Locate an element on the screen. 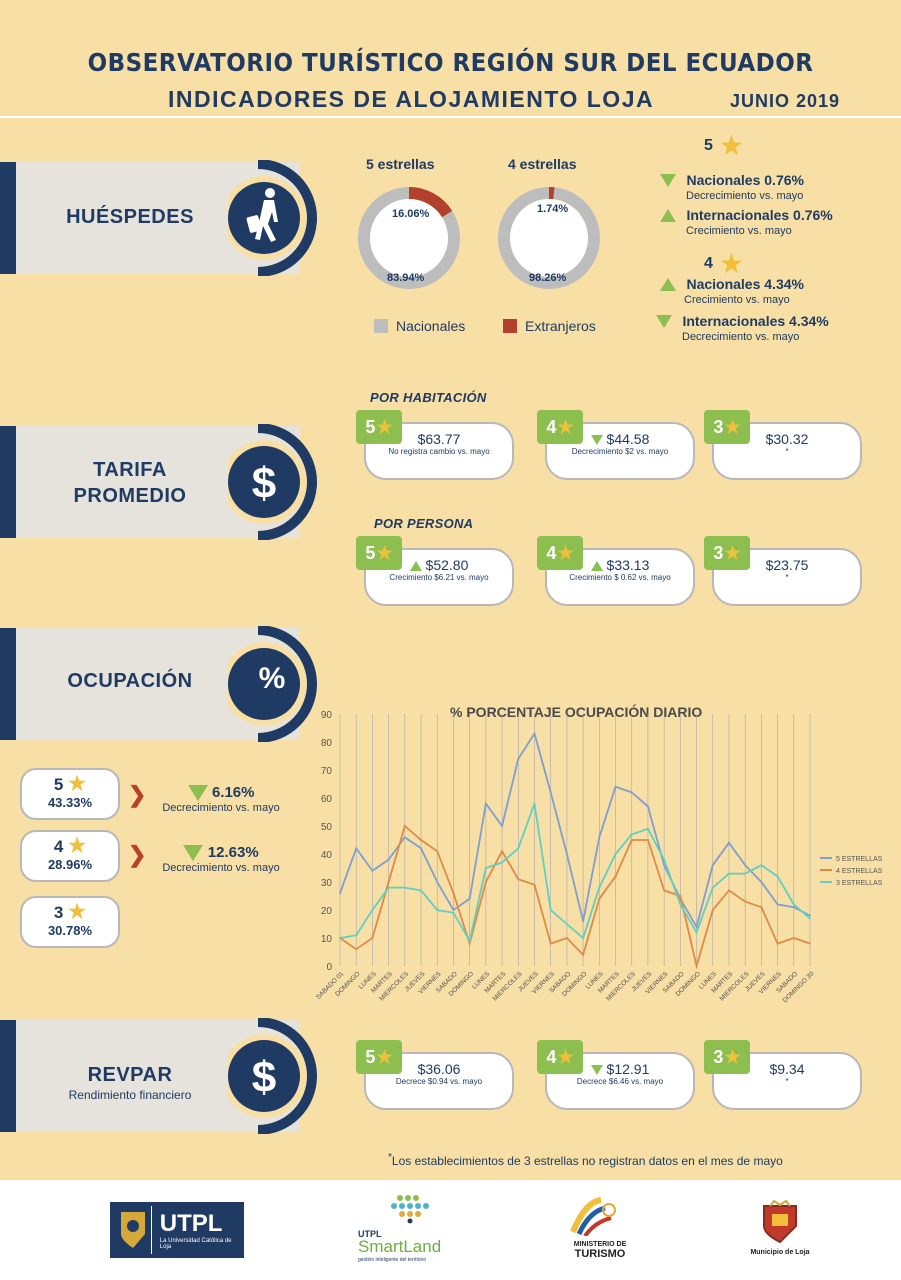  stars-count: 5 is located at coordinates (370, 552).